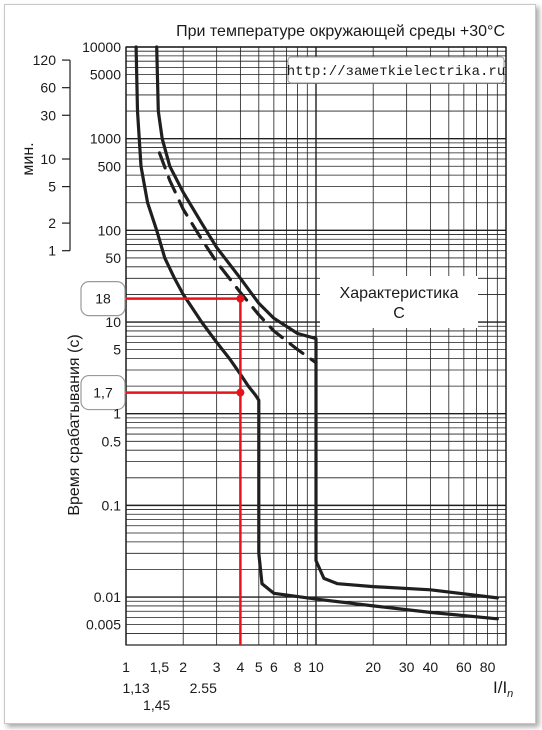 The image size is (542, 730). What do you see at coordinates (112, 441) in the screenshot?
I see `y-tick-label: 0.5` at bounding box center [112, 441].